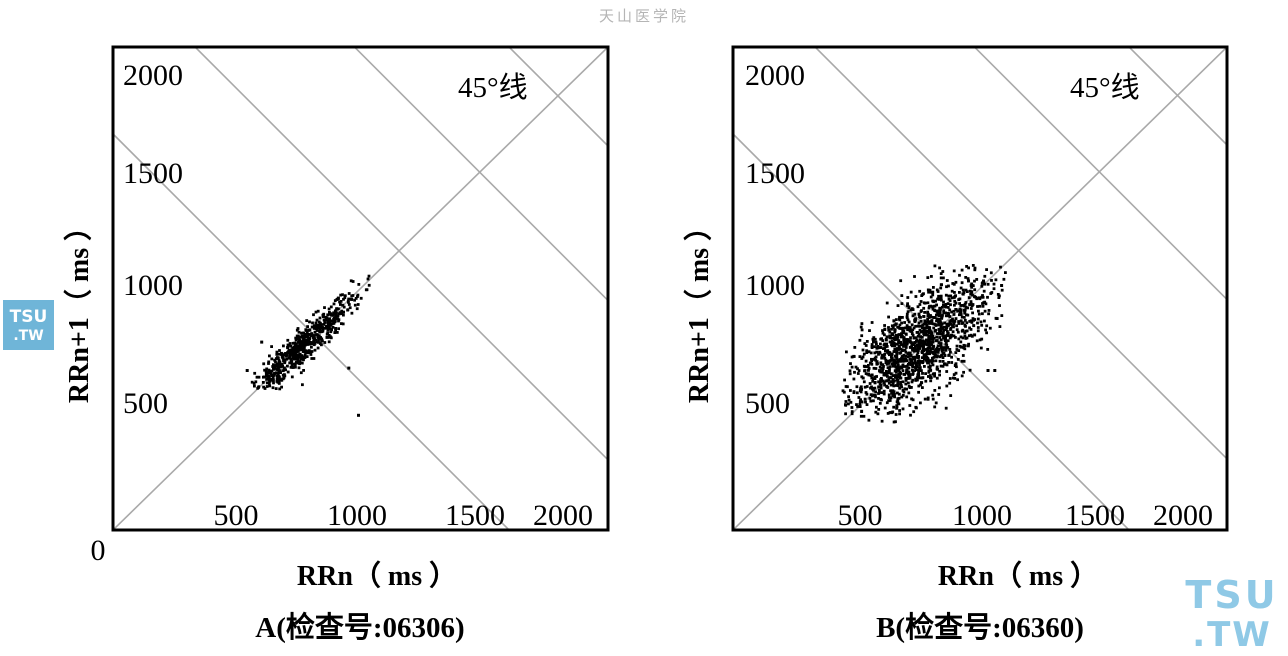 The width and height of the screenshot is (1288, 656). What do you see at coordinates (1177, 97) in the screenshot?
I see `iso-sum-line` at bounding box center [1177, 97].